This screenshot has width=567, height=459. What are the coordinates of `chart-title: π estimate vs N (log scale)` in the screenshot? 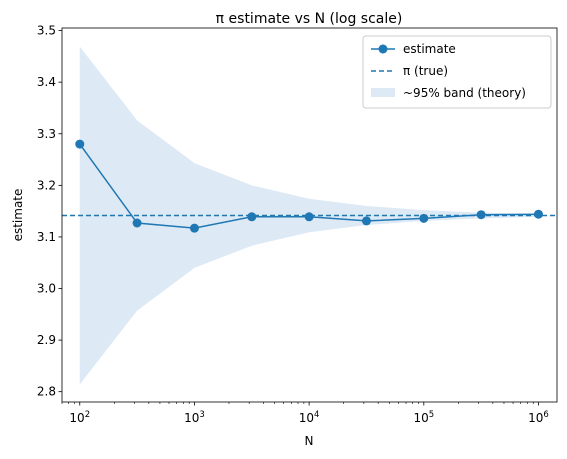 It's located at (309, 19).